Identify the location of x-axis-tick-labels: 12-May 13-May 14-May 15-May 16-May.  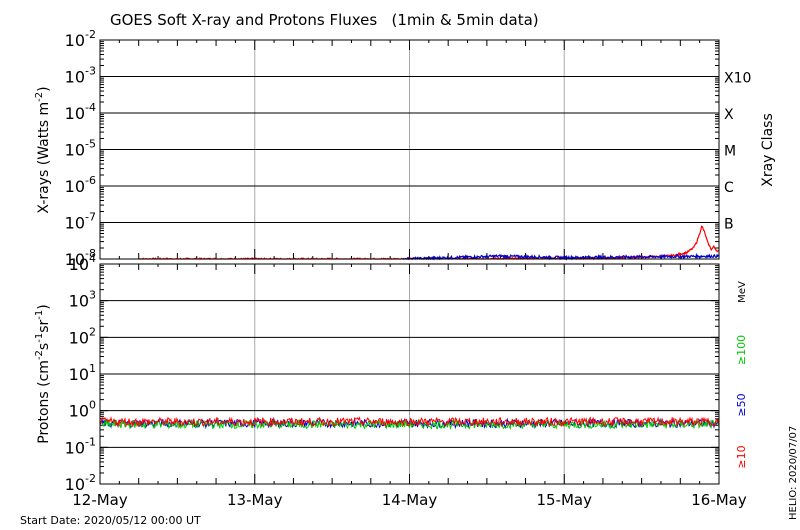
(409, 500).